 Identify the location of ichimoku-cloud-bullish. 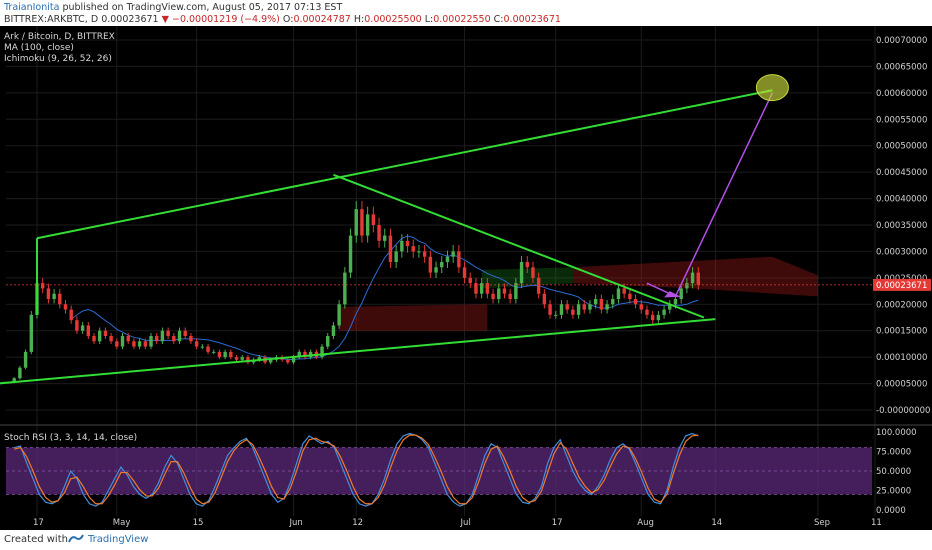
(527, 278).